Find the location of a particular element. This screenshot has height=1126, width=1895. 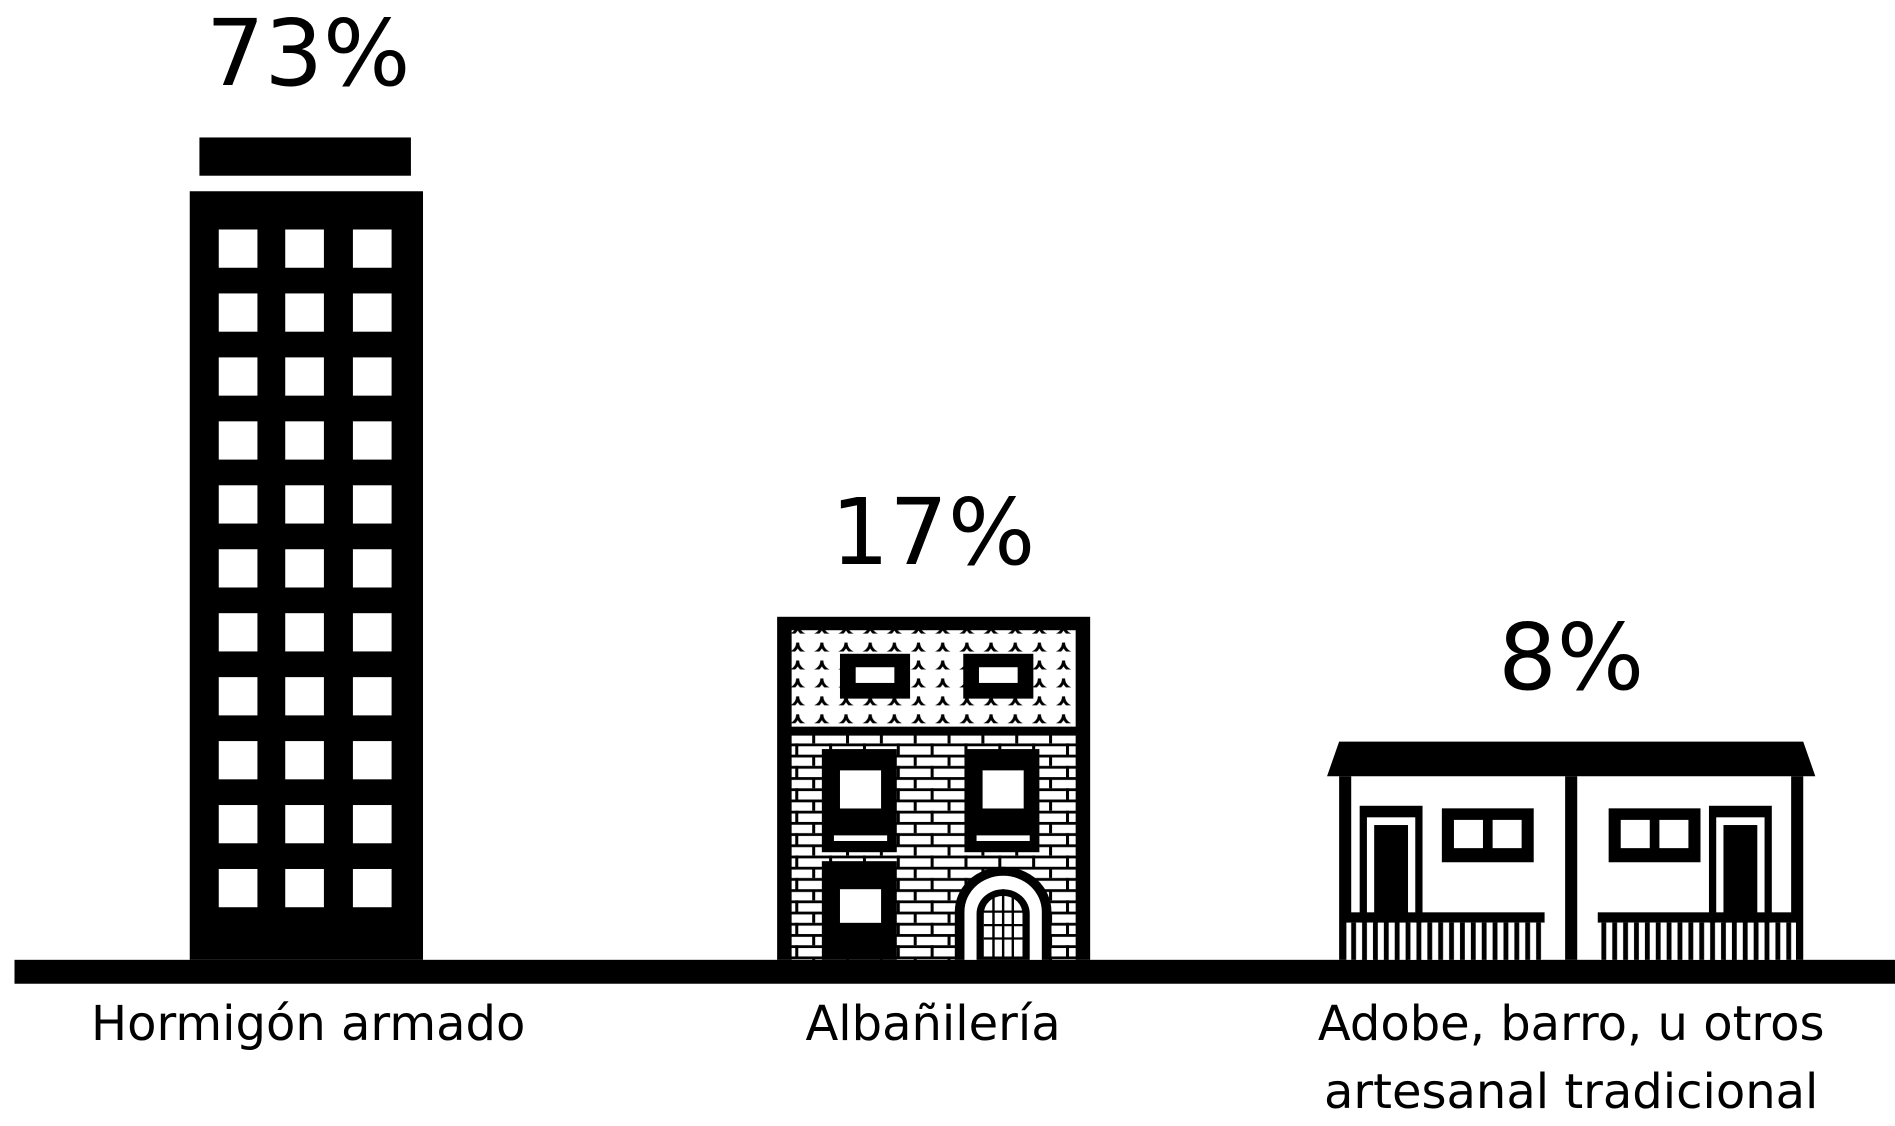

category-label: Hormigón armado is located at coordinates (308, 1023).